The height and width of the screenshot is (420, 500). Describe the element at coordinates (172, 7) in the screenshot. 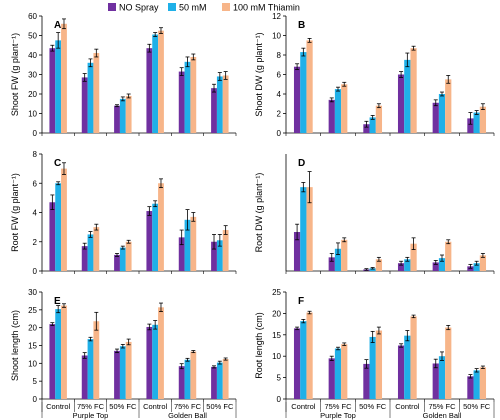

I see `legend-swatch` at that location.